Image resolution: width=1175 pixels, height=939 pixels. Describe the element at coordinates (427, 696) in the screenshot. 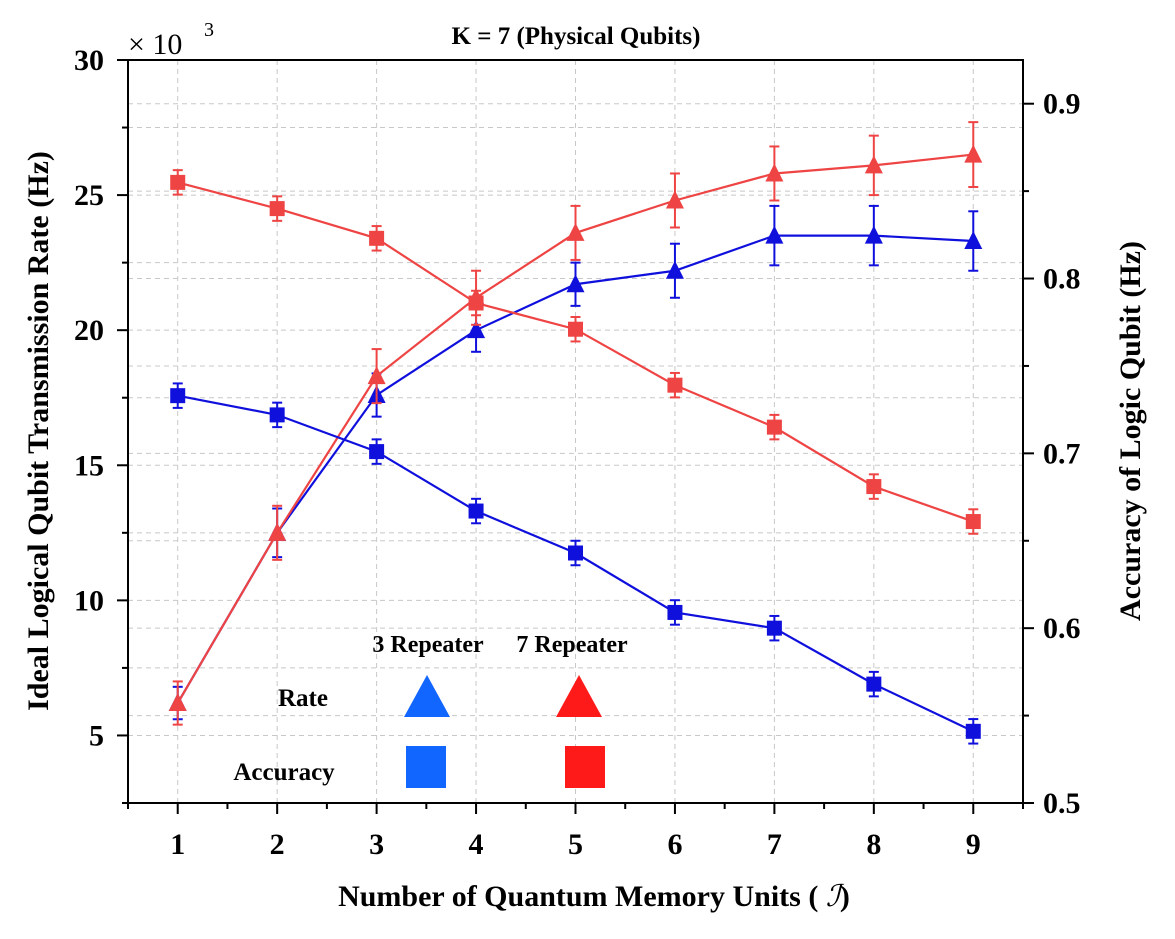

I see `legend-rate-3-repeater-marker` at that location.